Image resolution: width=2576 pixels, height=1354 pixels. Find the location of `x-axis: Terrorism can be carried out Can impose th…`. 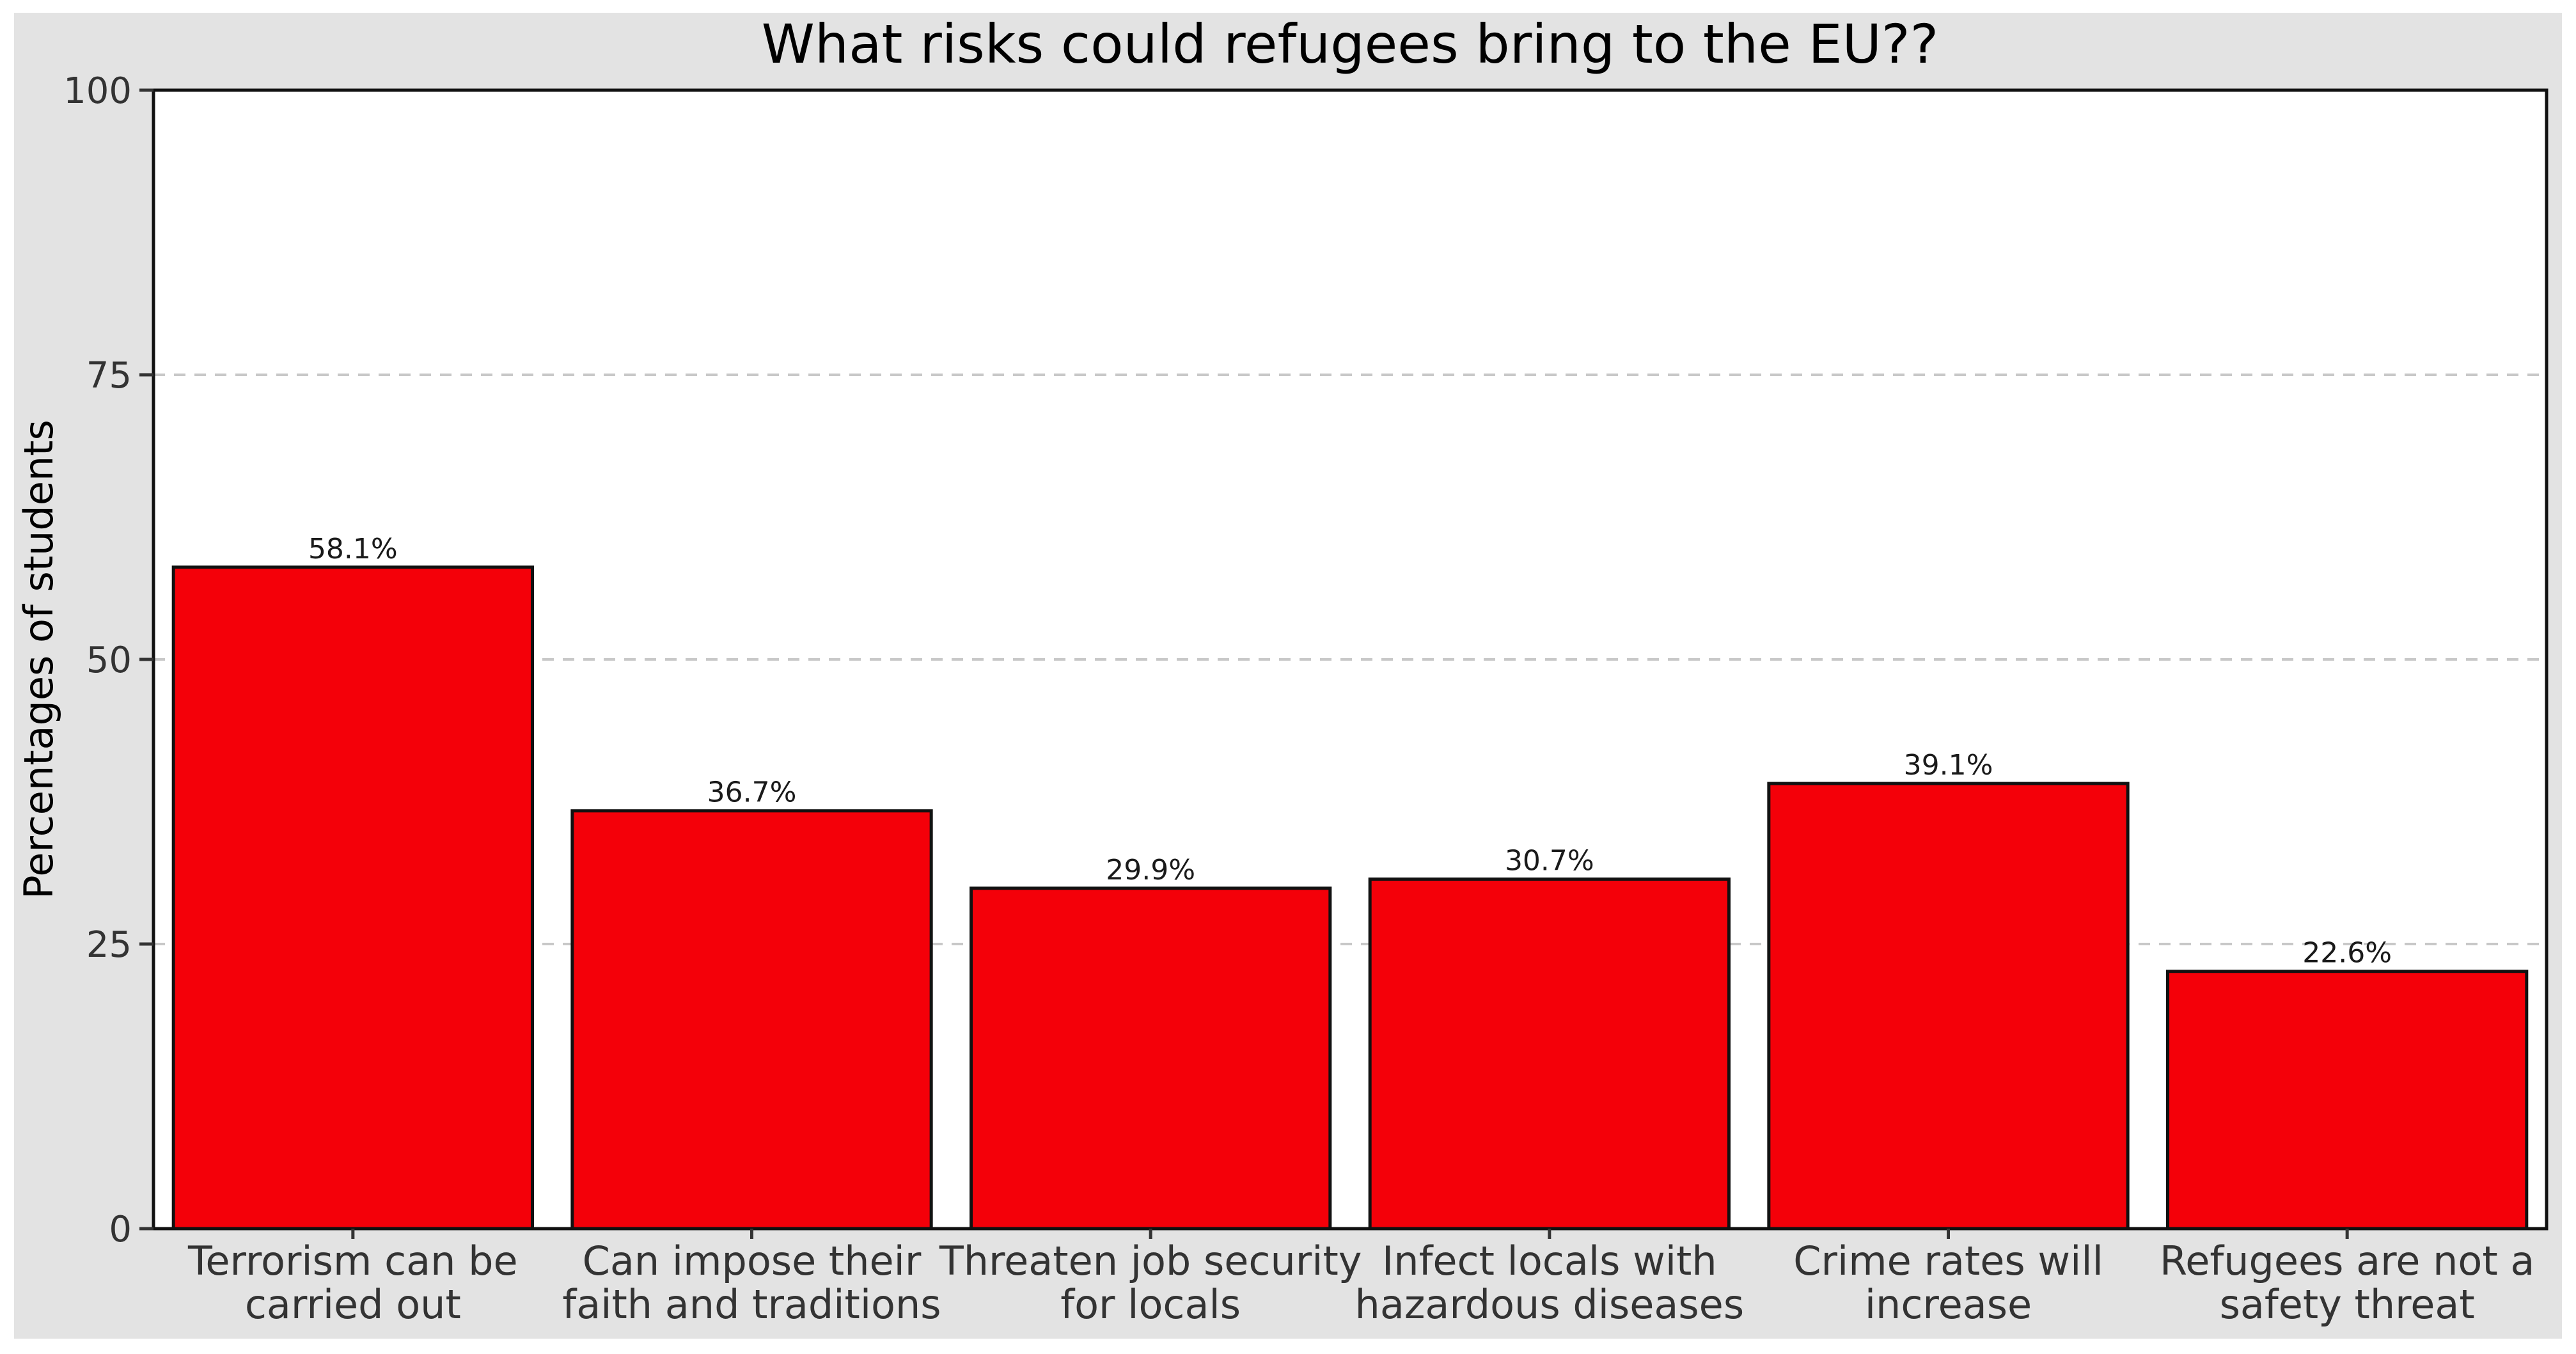

x-axis: Terrorism can be carried out Can impose th… is located at coordinates (1360, 1278).